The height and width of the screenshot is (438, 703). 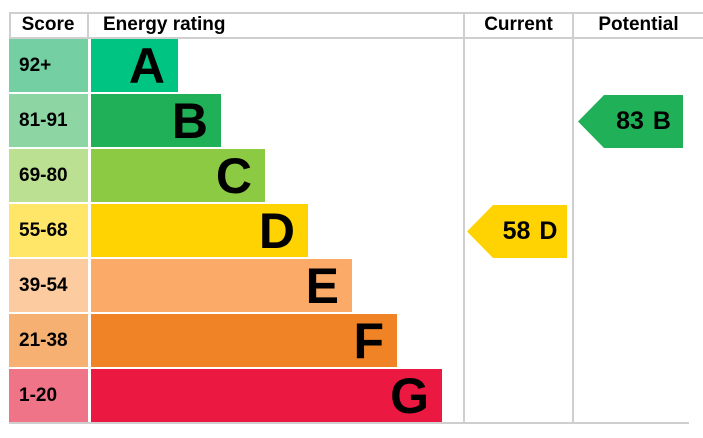 I want to click on band-letter-d: D, so click(x=276, y=230).